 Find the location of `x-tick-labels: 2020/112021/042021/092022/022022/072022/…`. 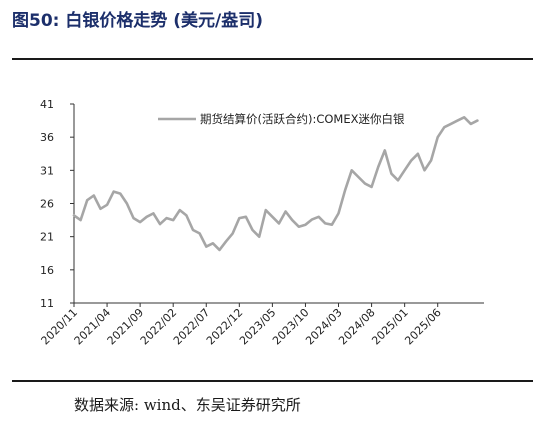

x-tick-labels: 2020/112021/042021/092022/022022/072022/… is located at coordinates (241, 327).